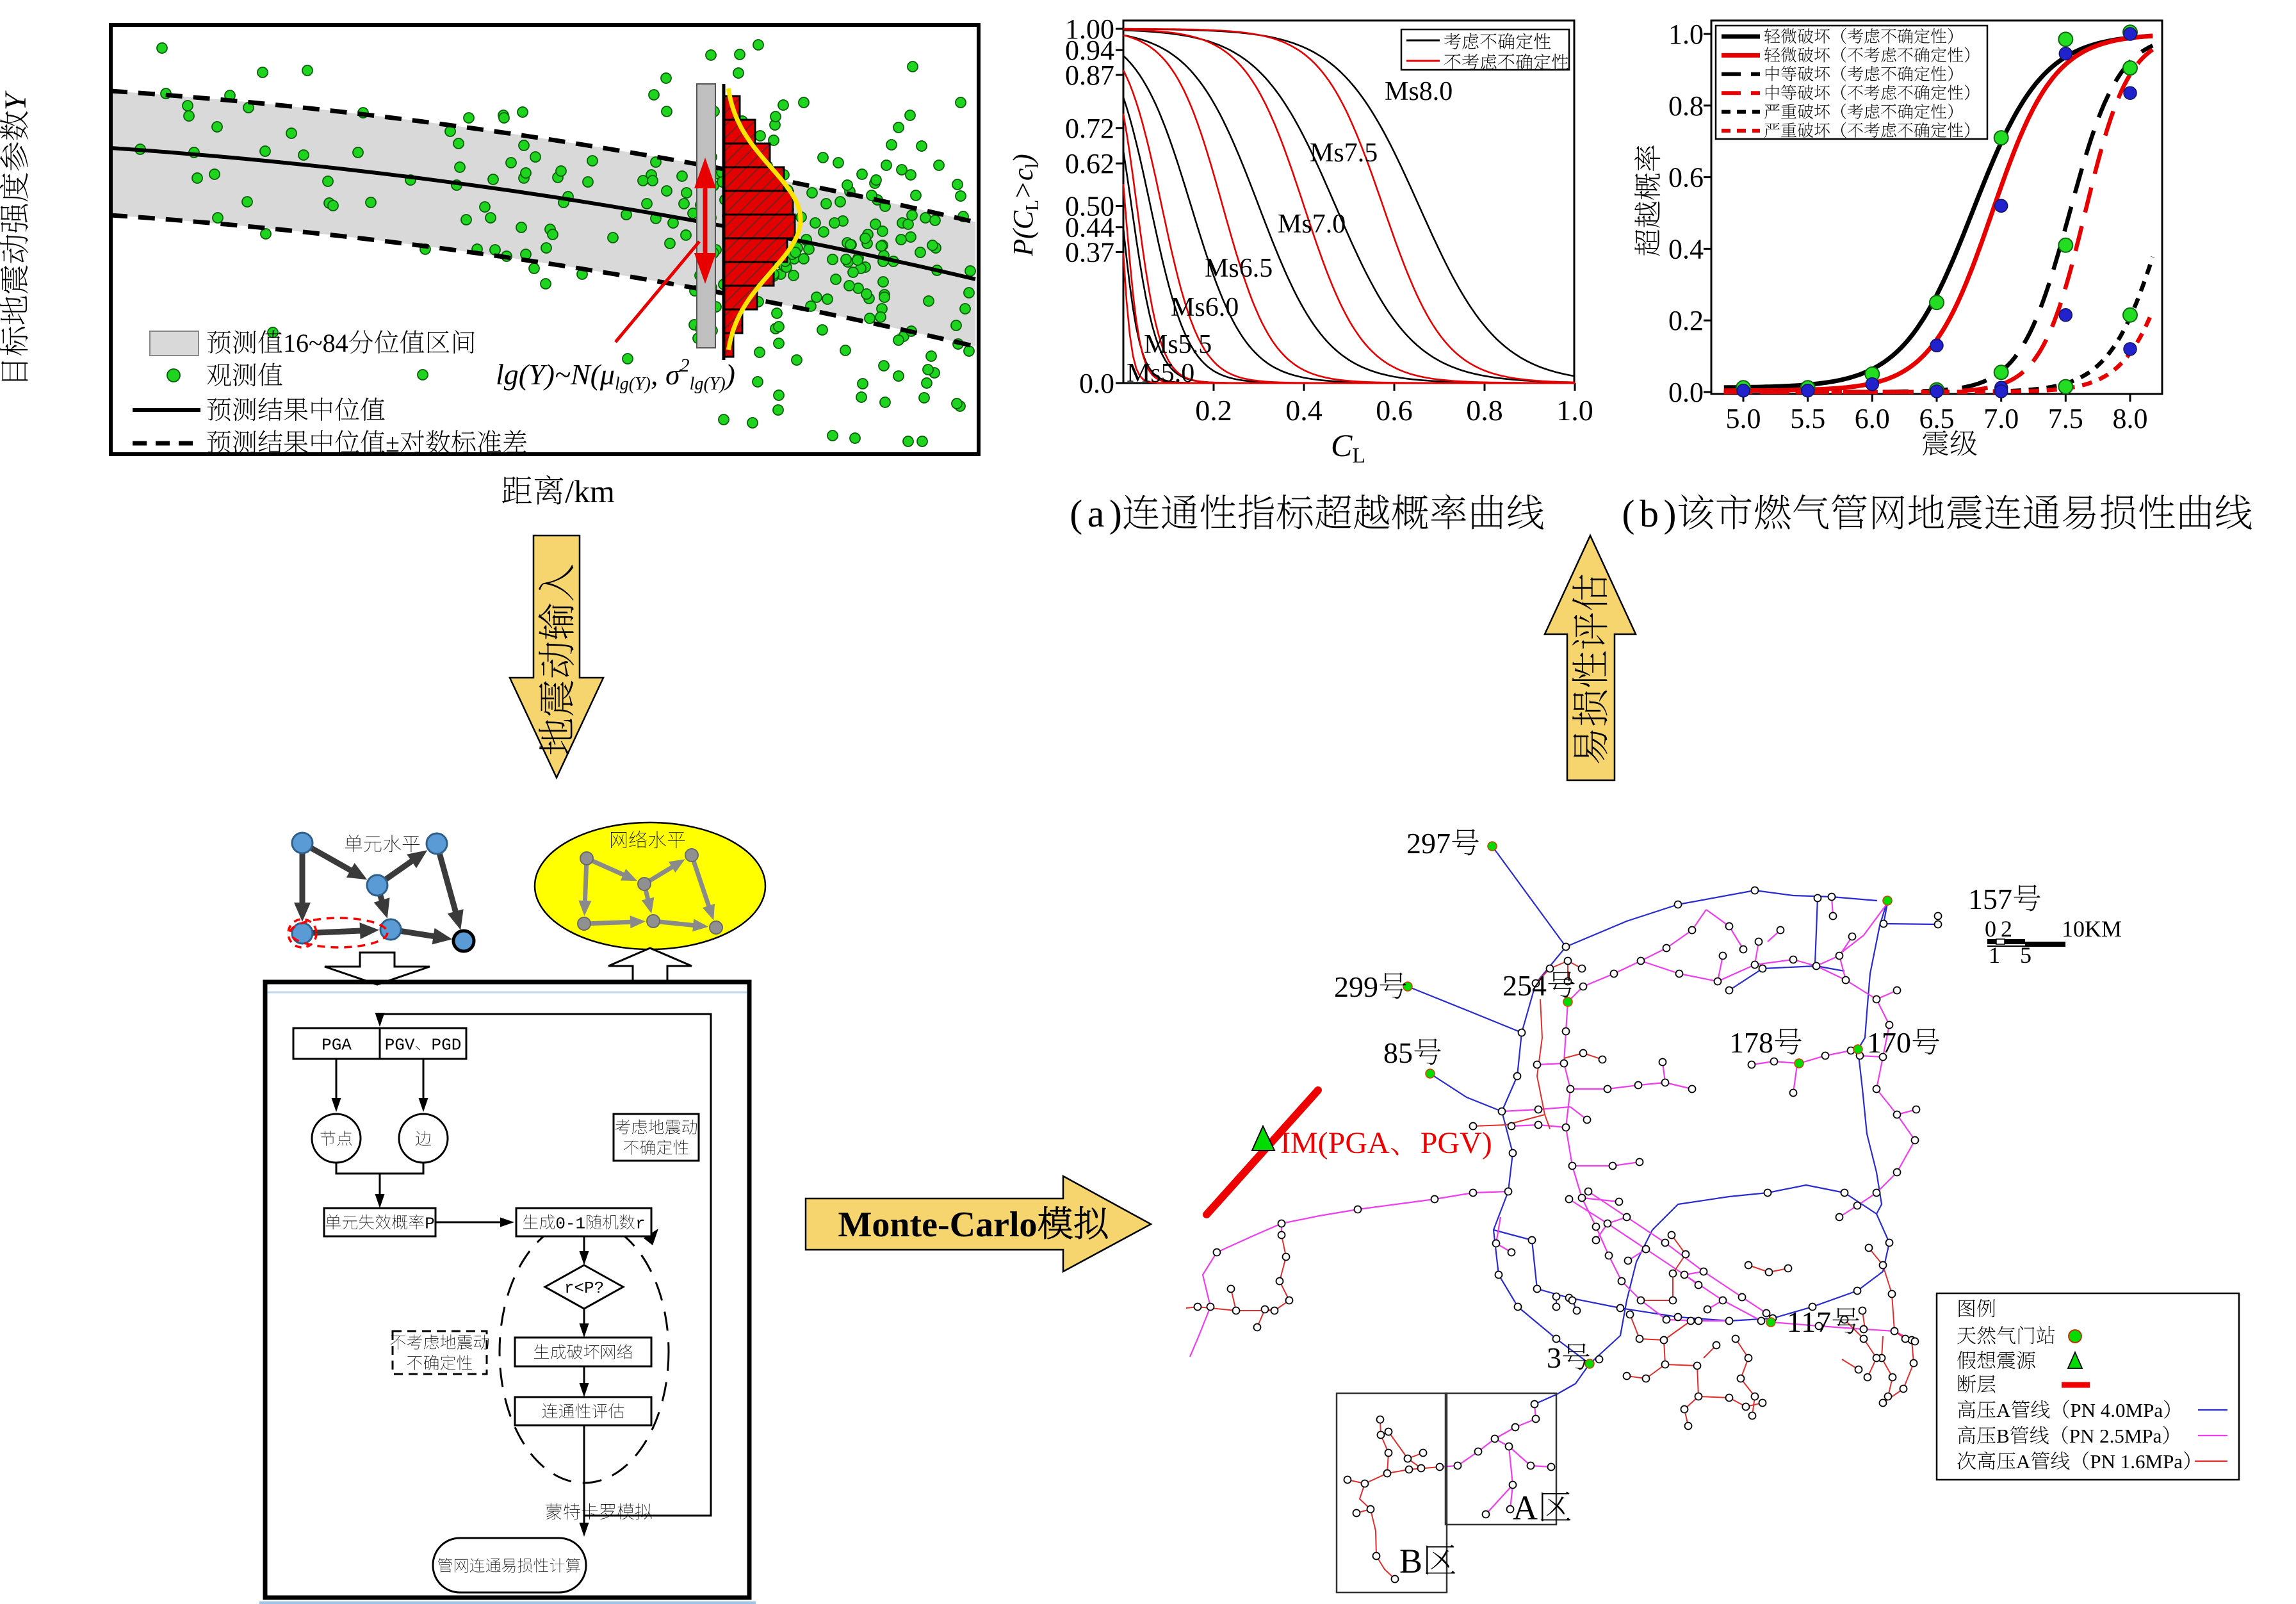 This screenshot has height=1604, width=2296. Describe the element at coordinates (1160, 374) in the screenshot. I see `svg-text: Ms5.0` at that location.